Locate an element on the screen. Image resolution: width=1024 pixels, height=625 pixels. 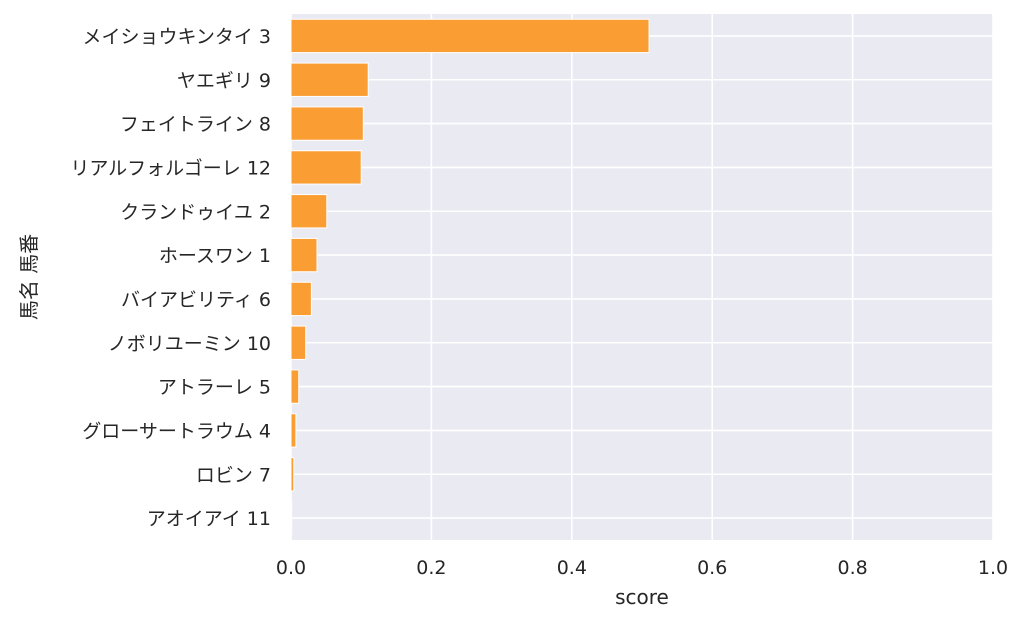
y-axis-label: 馬名 馬番 is located at coordinates (29, 277).